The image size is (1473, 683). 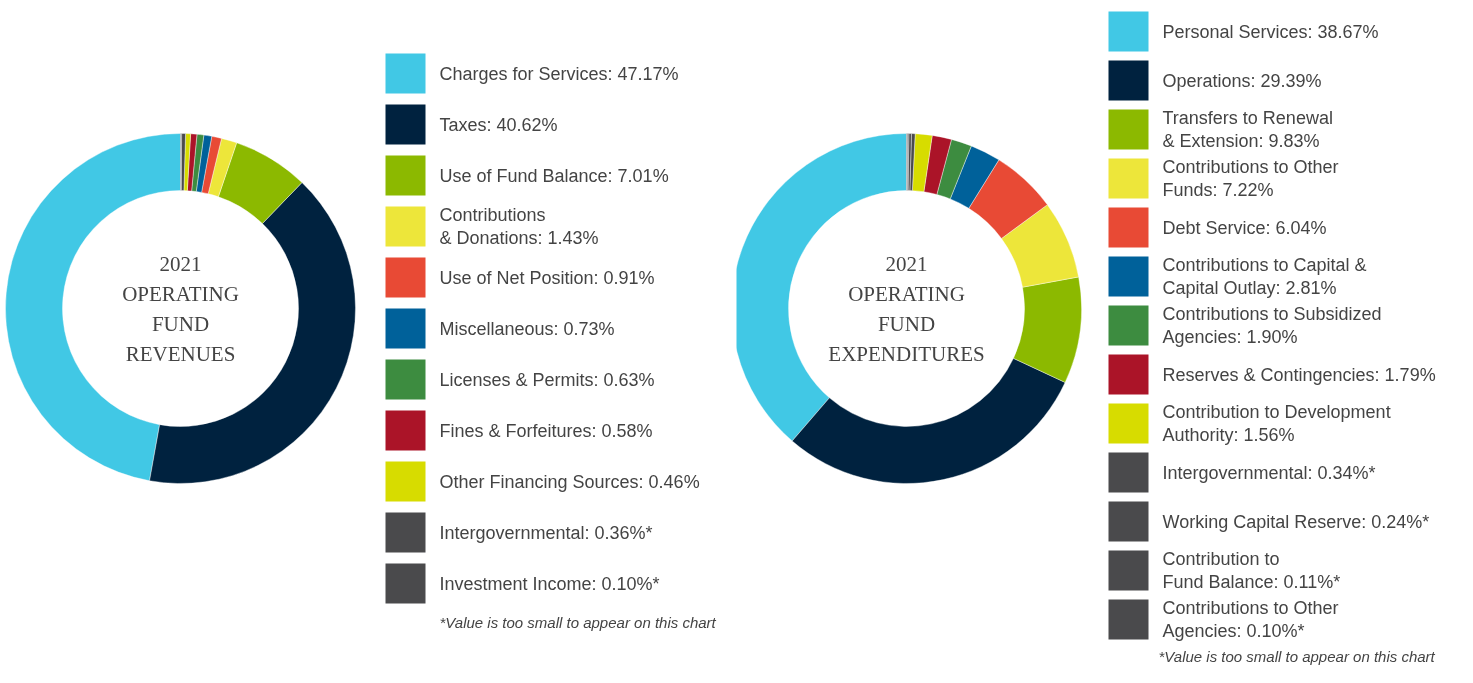 I want to click on text: 2021 OPERATING FUND EXPENDITURES, so click(x=906, y=308).